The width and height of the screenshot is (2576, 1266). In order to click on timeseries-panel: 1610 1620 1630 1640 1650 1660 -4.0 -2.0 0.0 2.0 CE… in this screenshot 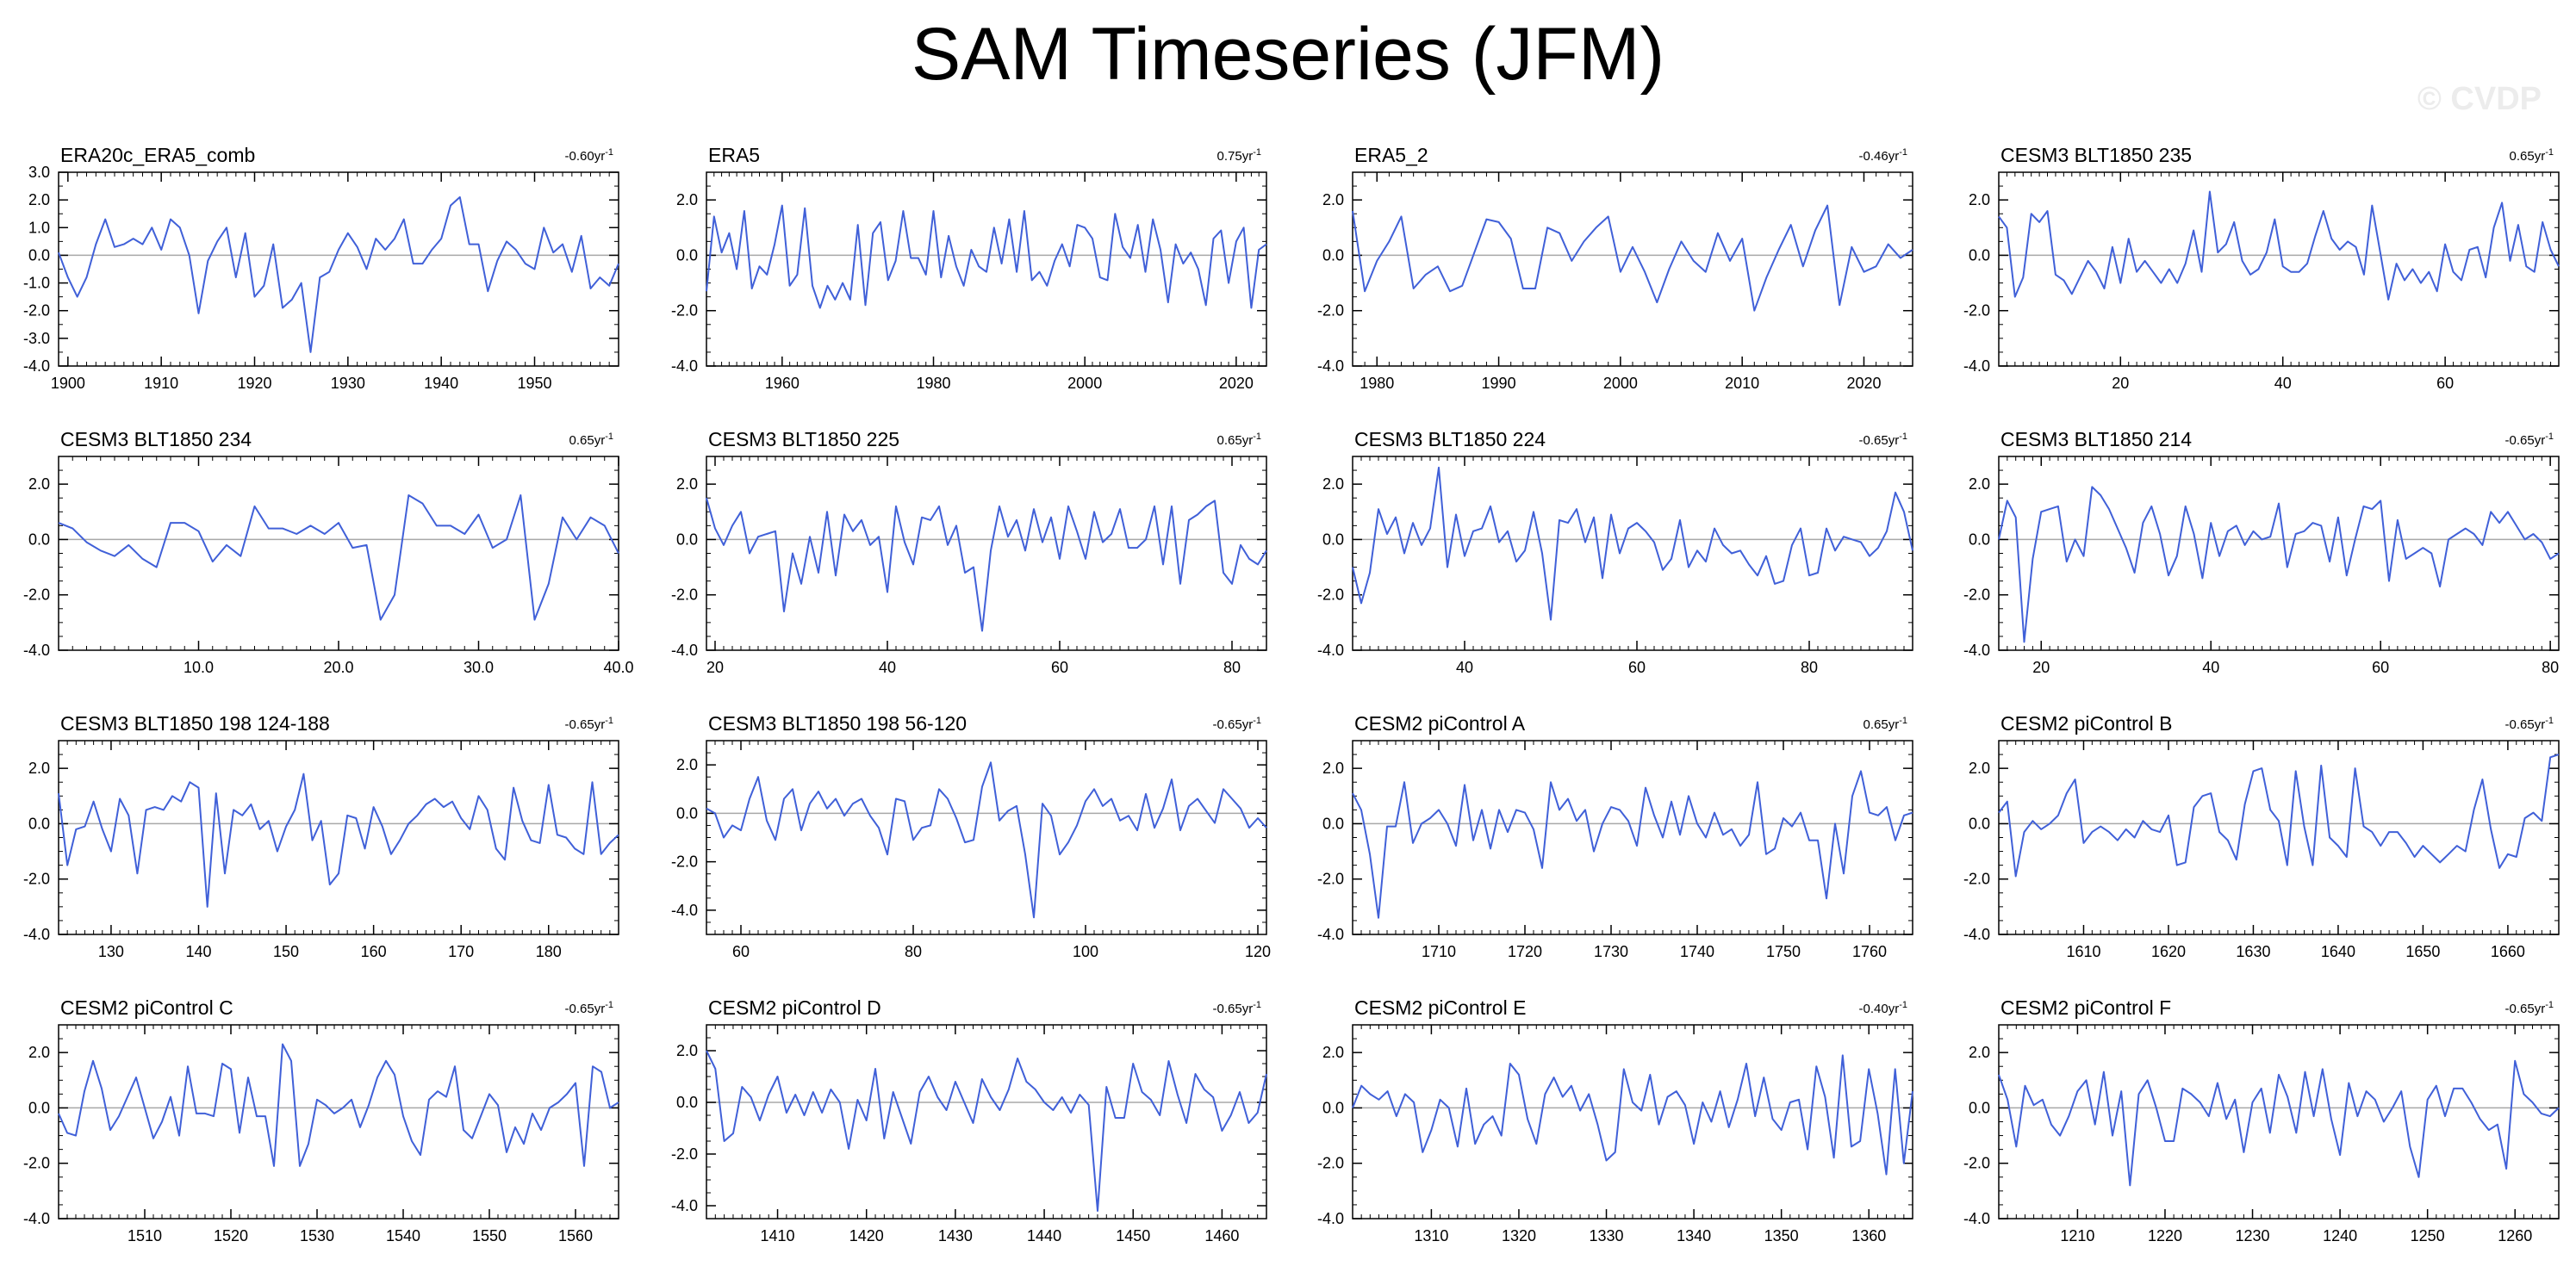, I will do `click(2262, 836)`.